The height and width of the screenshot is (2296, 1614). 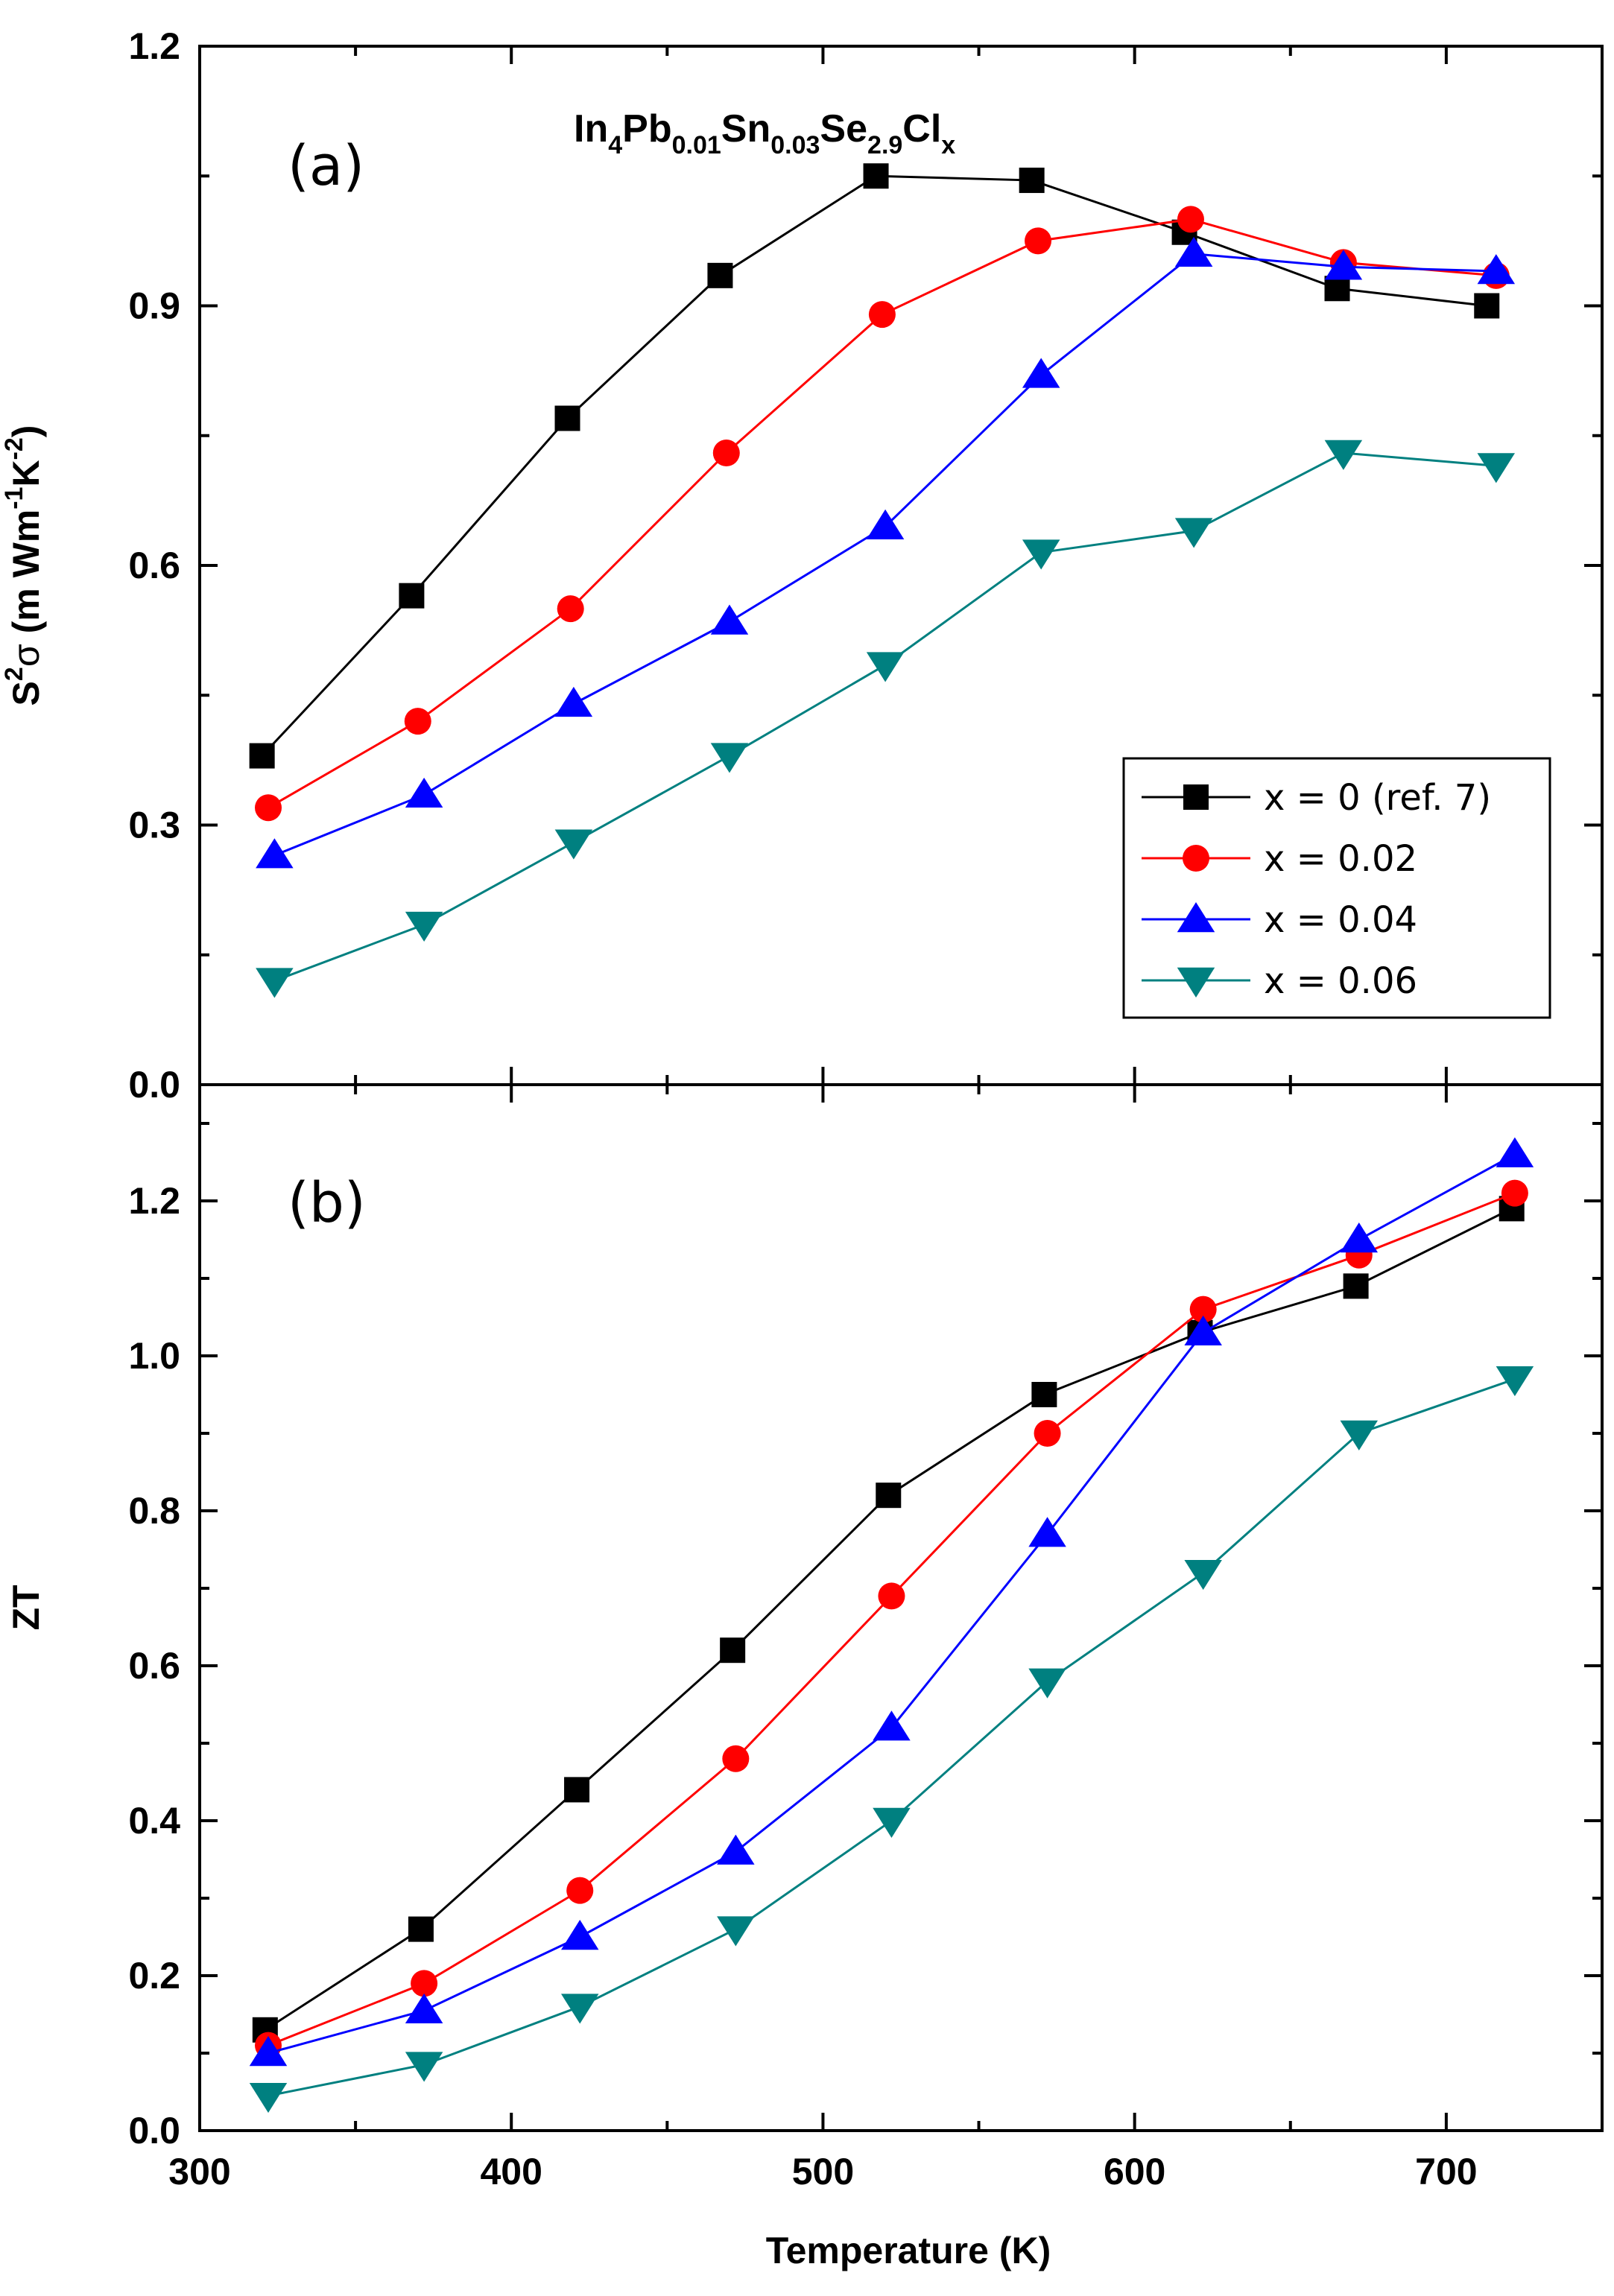 I want to click on formula-part: Sn, so click(x=745, y=128).